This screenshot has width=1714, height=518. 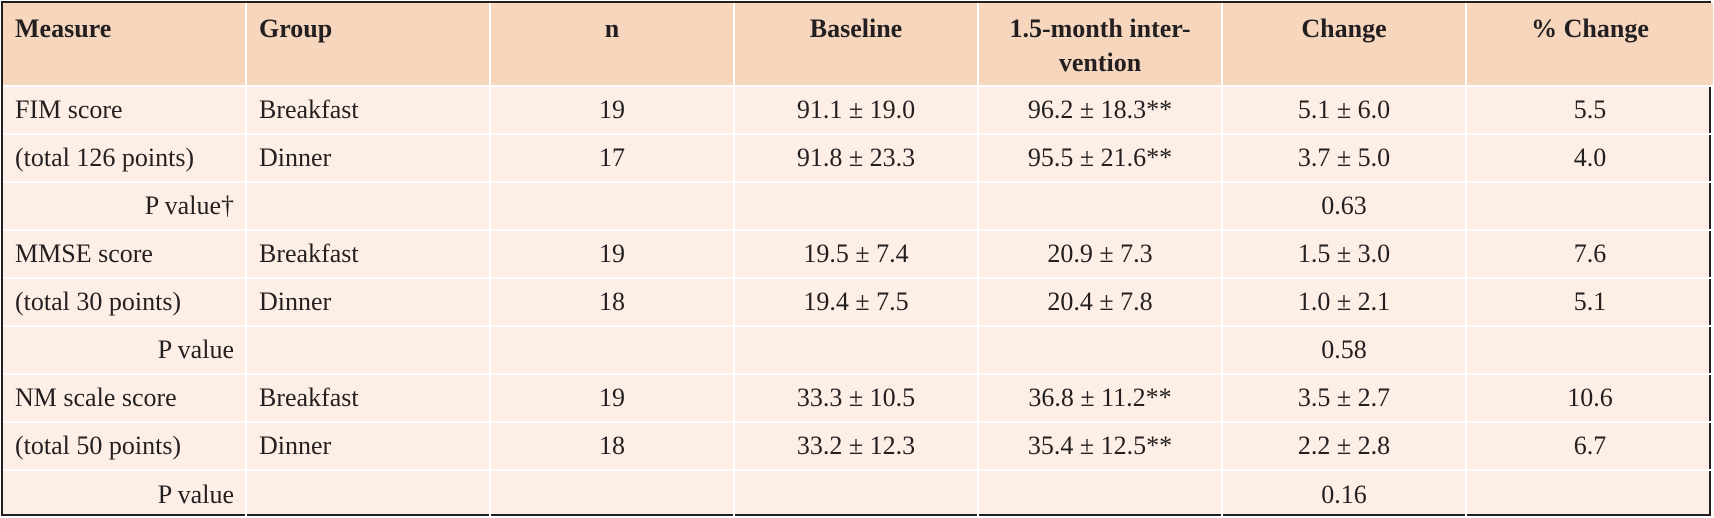 I want to click on cell-pct: 4.0, so click(x=1589, y=157).